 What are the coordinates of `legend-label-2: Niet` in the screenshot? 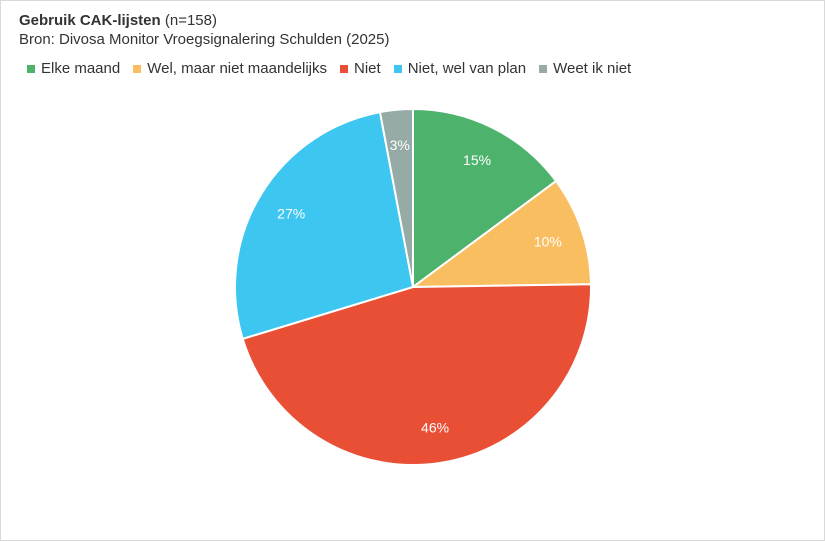 It's located at (367, 68).